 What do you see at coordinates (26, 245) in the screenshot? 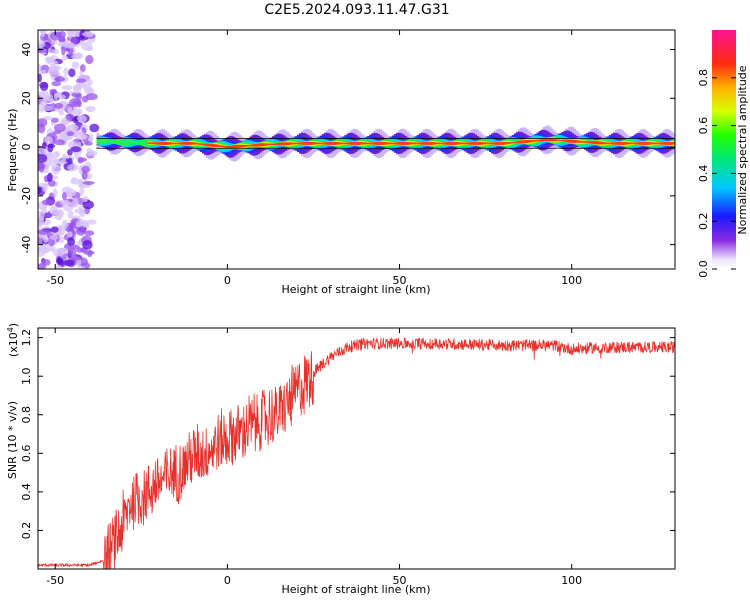
I see `spectrogram-ytick-label: -40` at bounding box center [26, 245].